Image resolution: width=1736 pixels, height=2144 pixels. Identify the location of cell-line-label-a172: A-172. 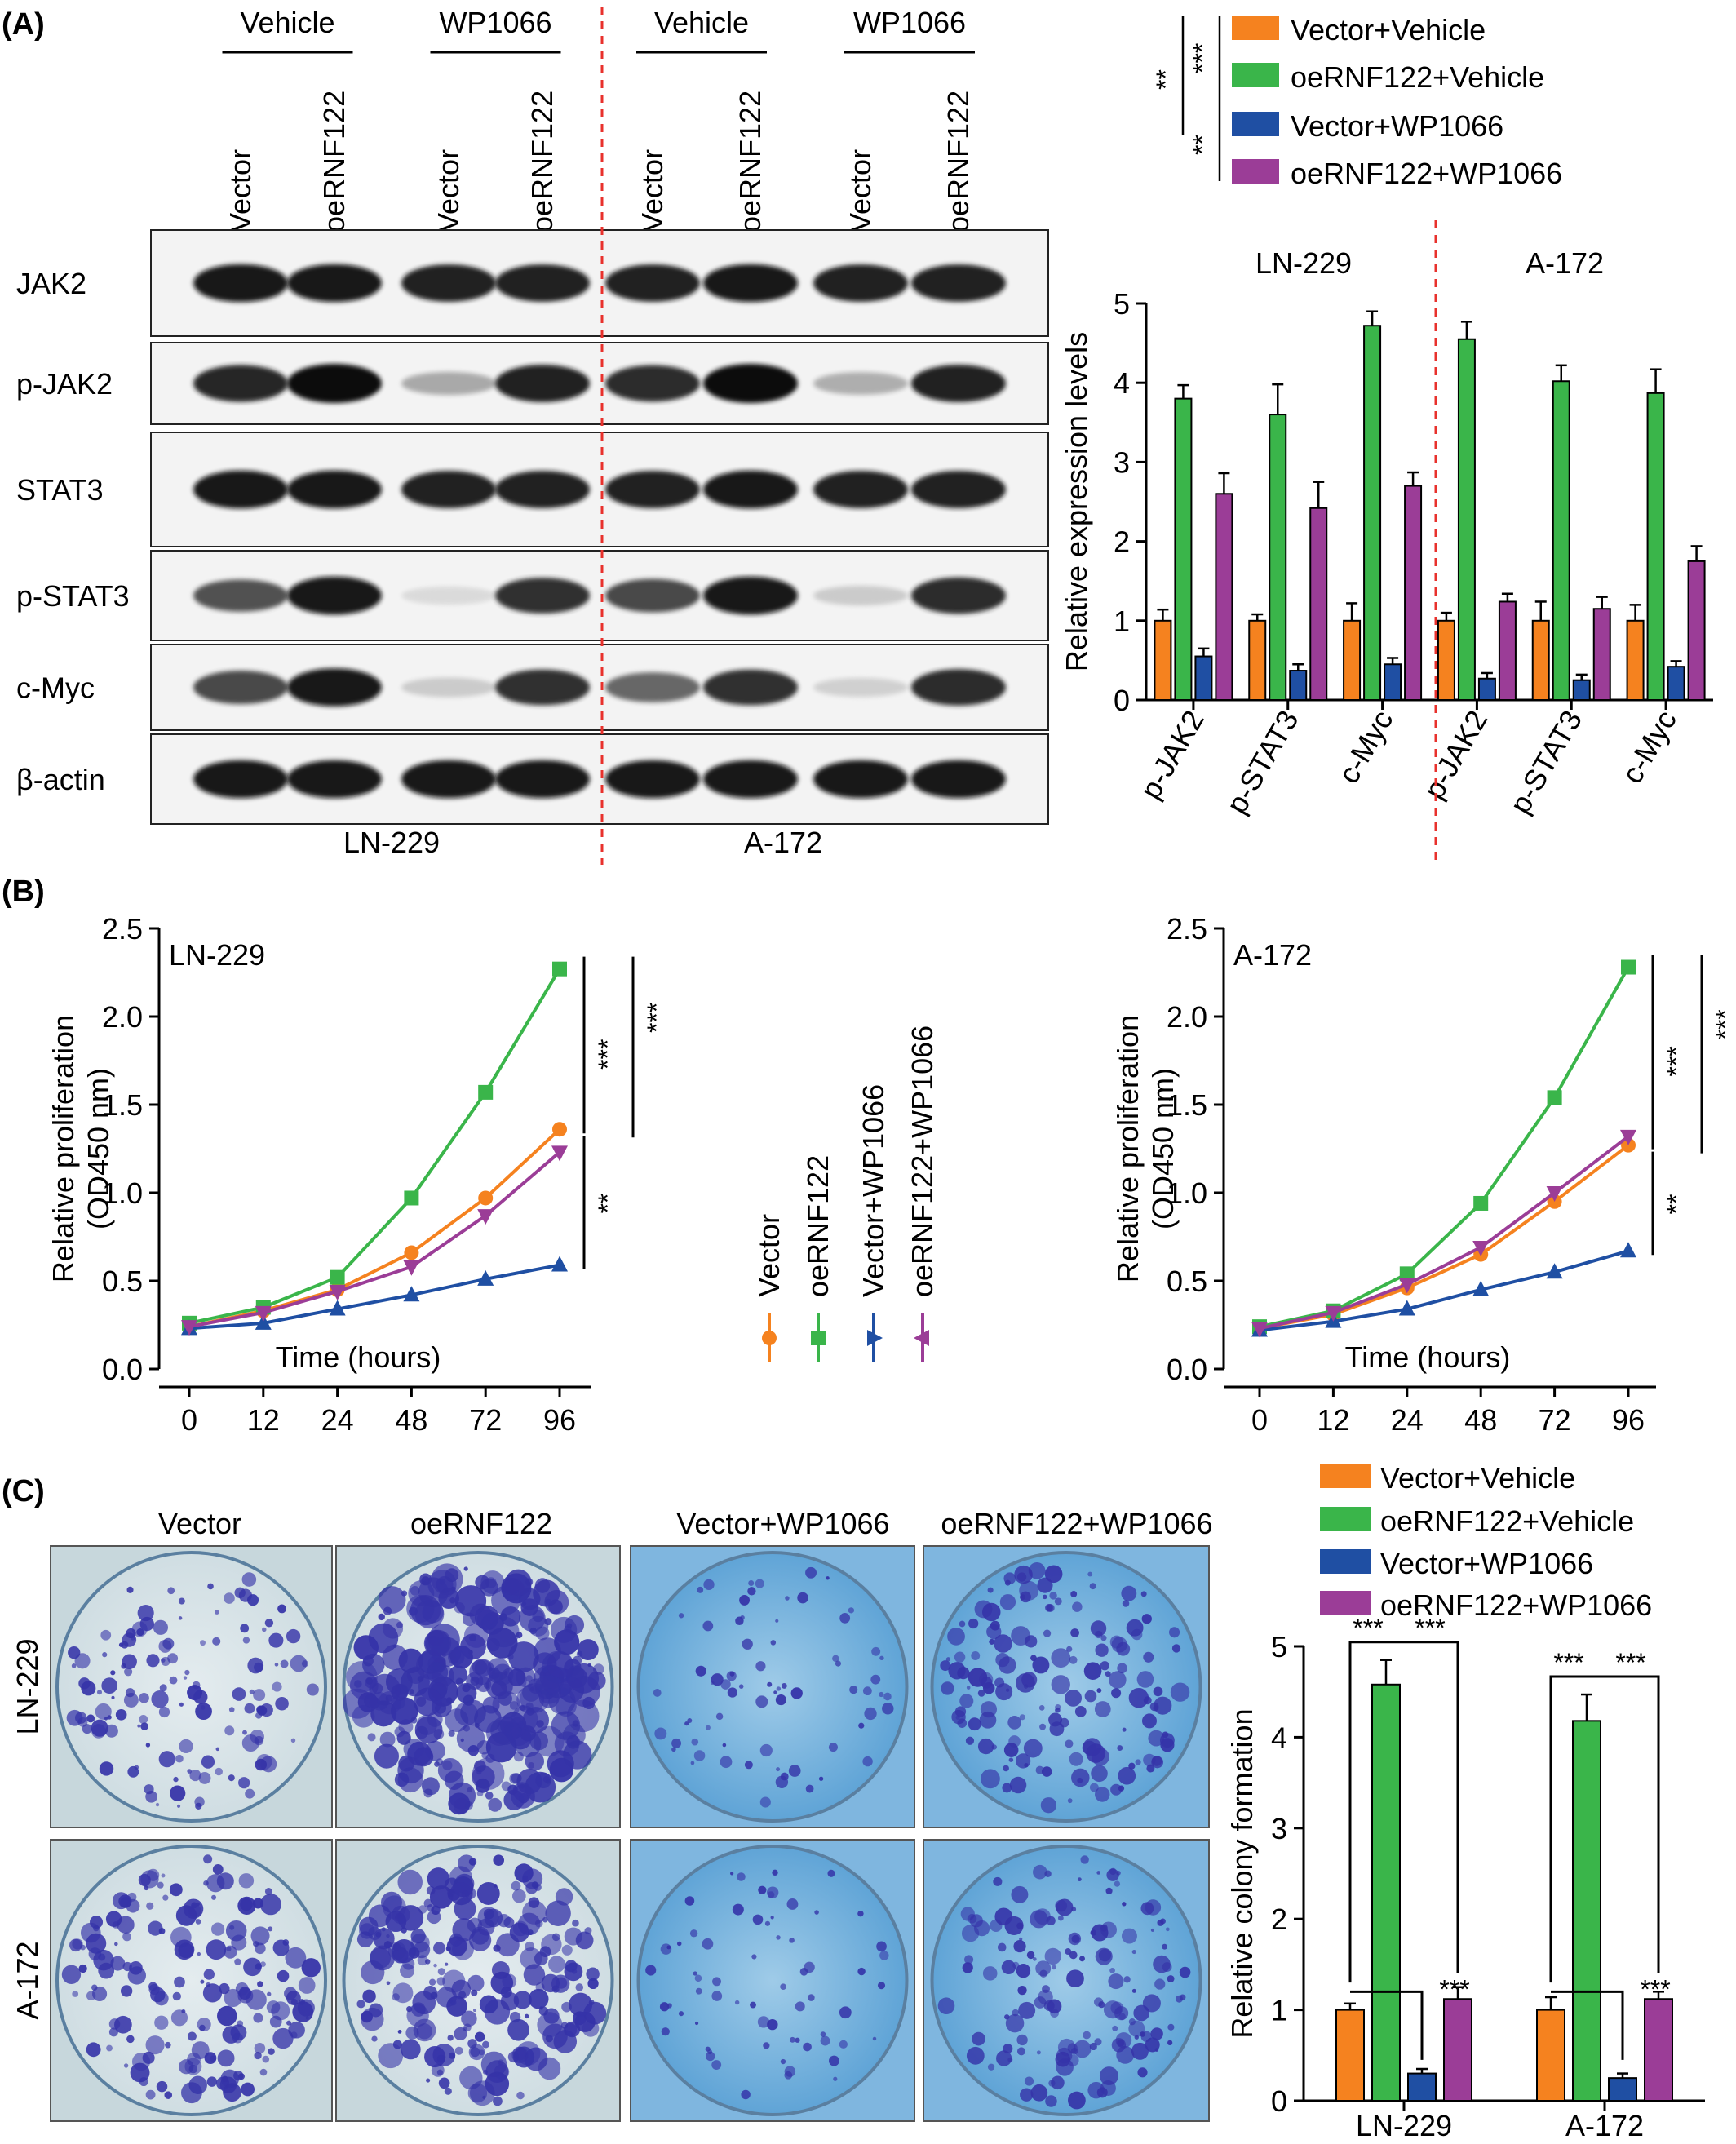
(783, 842).